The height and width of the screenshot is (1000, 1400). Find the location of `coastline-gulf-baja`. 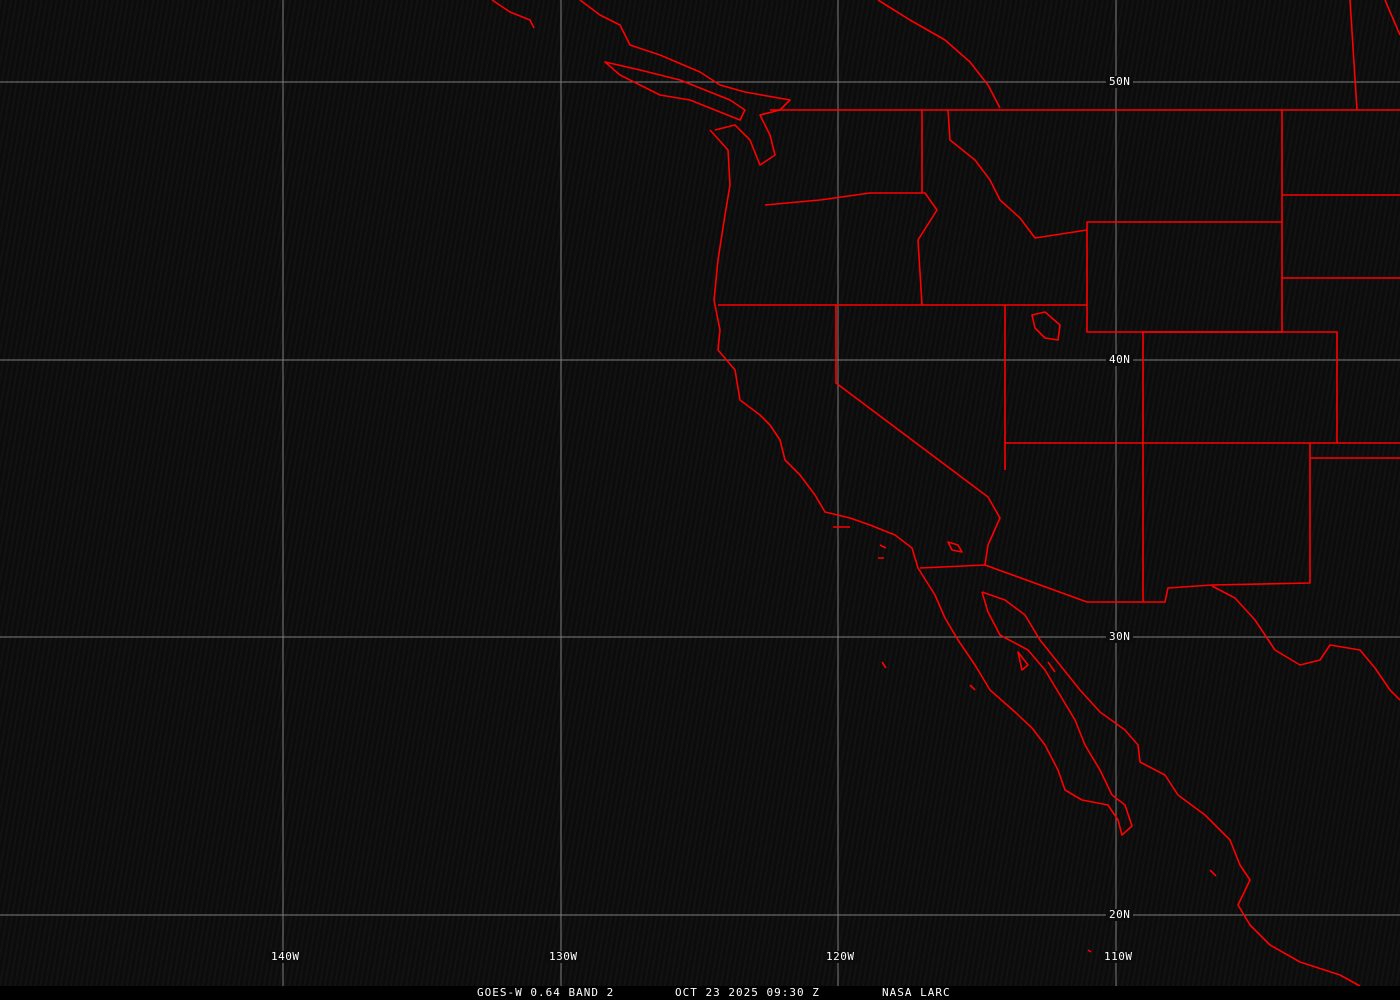

coastline-gulf-baja is located at coordinates (1047, 693).